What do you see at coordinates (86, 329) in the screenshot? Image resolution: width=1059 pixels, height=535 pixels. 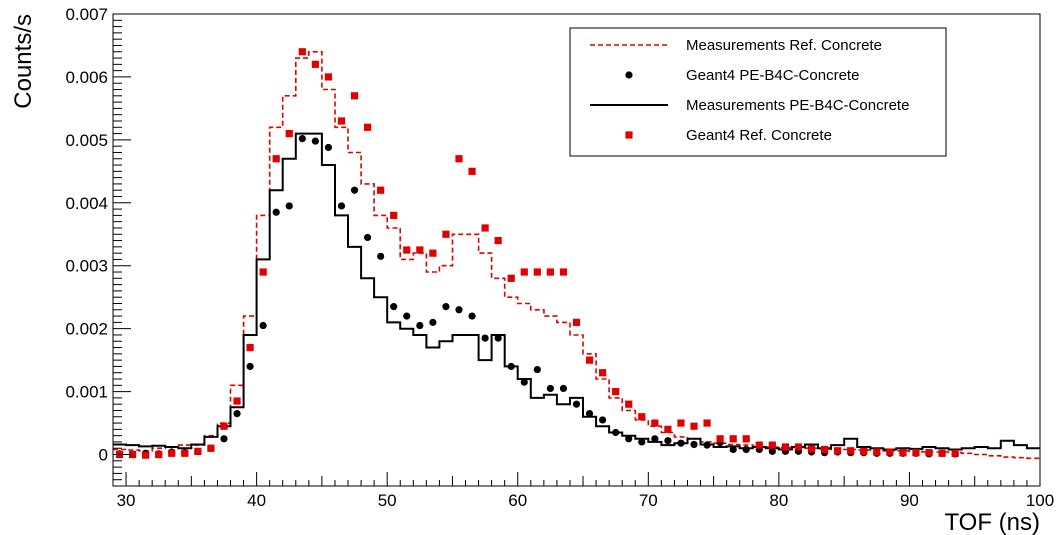 I see `y-tick-label: 0.002` at bounding box center [86, 329].